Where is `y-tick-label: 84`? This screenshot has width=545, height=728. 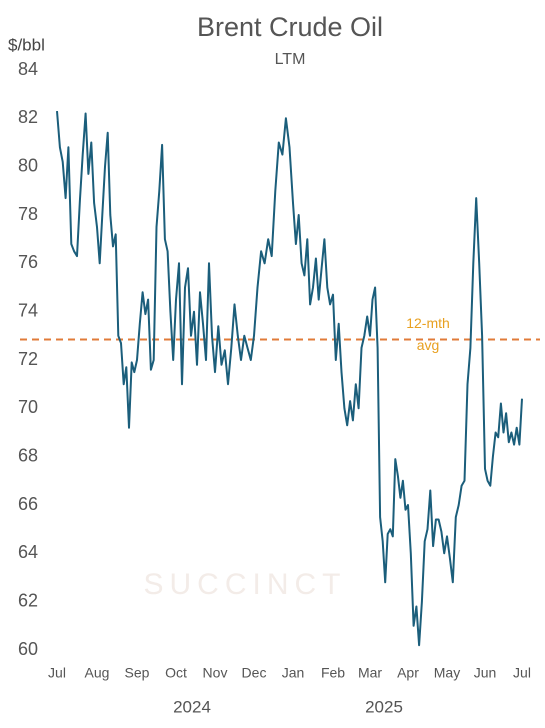 y-tick-label: 84 is located at coordinates (28, 69).